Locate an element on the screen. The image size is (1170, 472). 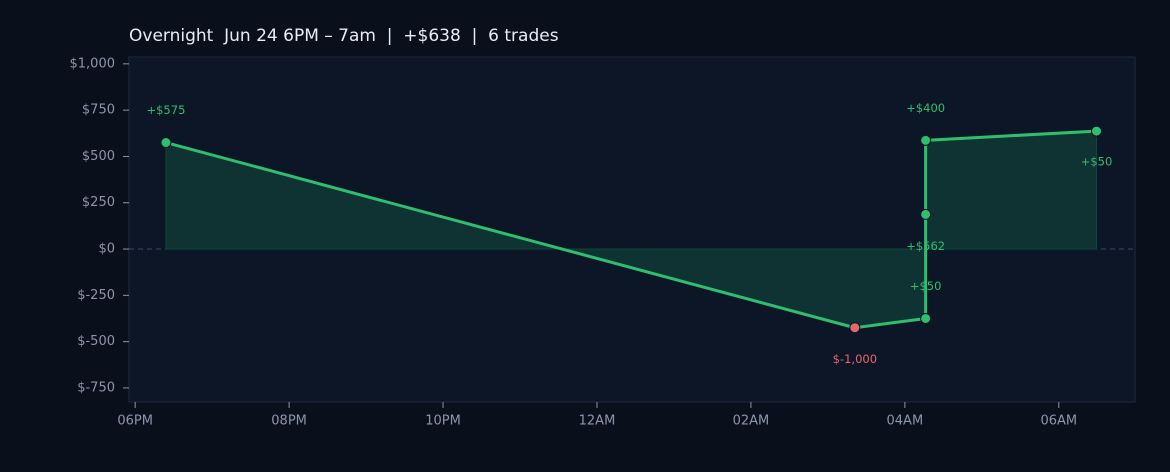
x-tick-label: 04AM is located at coordinates (905, 421).